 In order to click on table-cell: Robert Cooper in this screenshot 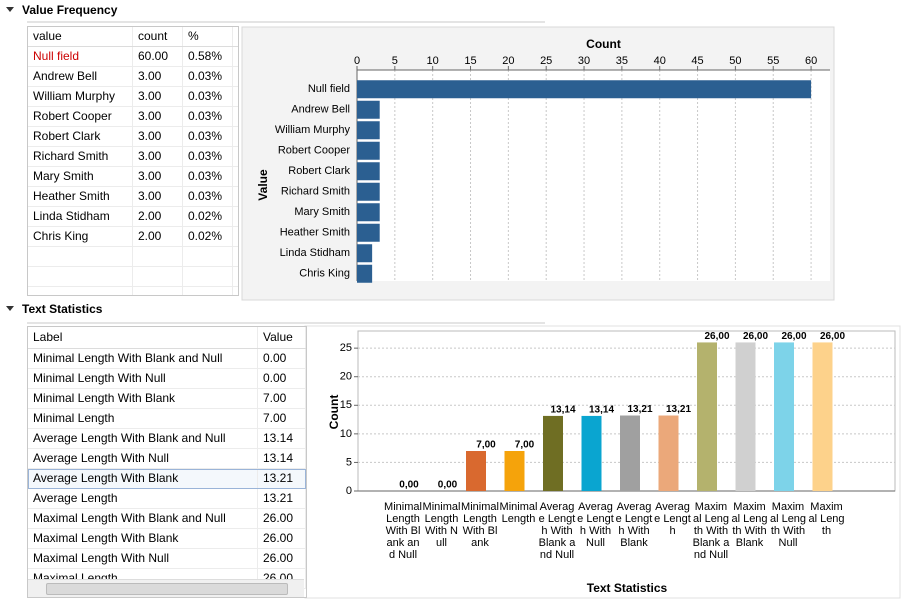, I will do `click(80, 116)`.